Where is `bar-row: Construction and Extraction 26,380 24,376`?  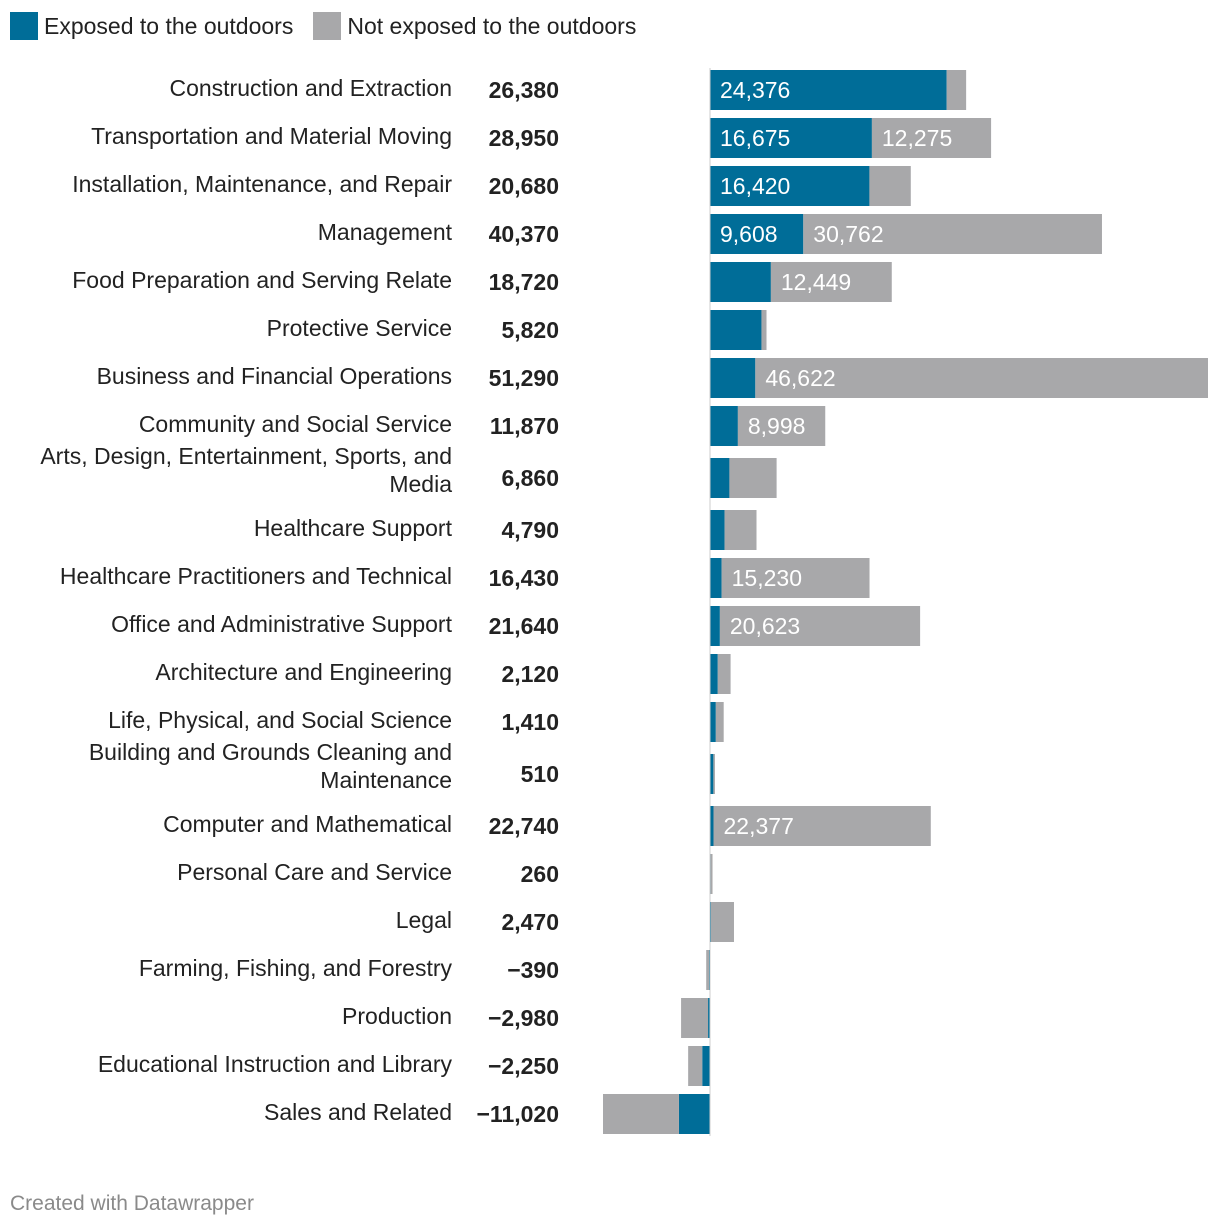
bar-row: Construction and Extraction 26,380 24,376 is located at coordinates (568, 90).